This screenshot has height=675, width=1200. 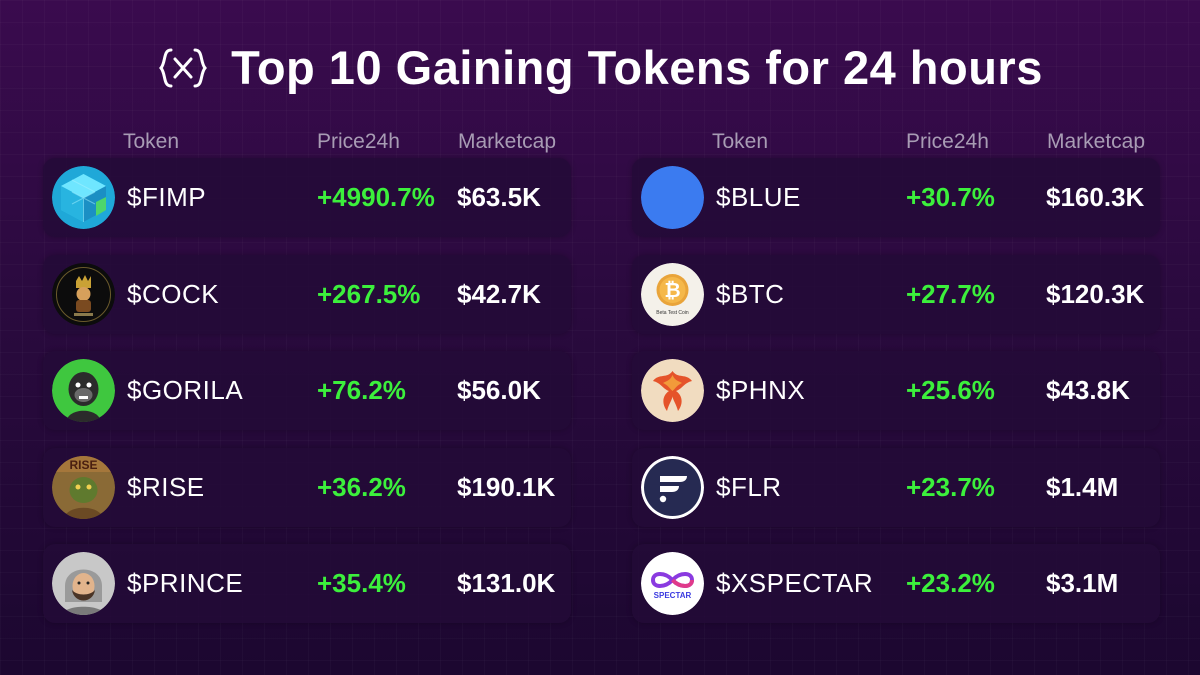 I want to click on token-symbol: $BLUE, so click(x=758, y=197).